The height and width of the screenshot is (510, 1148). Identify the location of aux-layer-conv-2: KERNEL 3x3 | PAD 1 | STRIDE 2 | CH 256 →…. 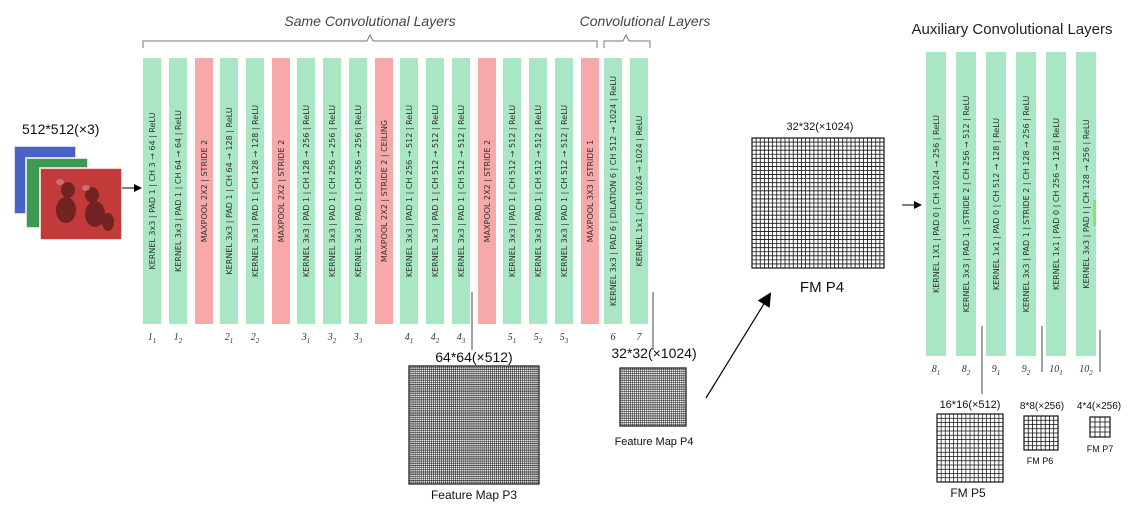
(966, 204).